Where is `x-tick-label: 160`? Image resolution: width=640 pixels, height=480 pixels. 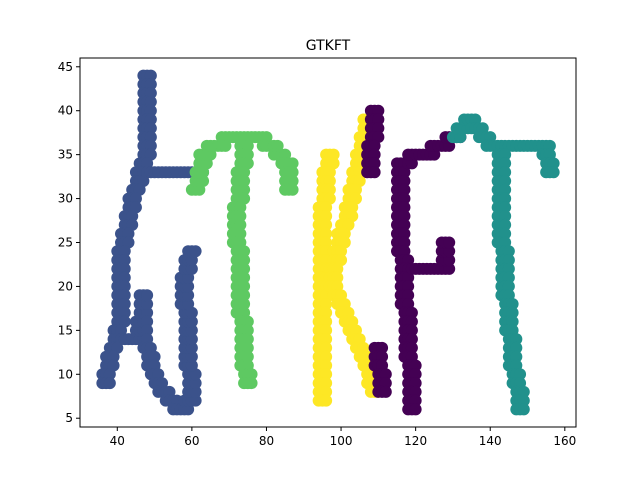
x-tick-label: 160 is located at coordinates (564, 441).